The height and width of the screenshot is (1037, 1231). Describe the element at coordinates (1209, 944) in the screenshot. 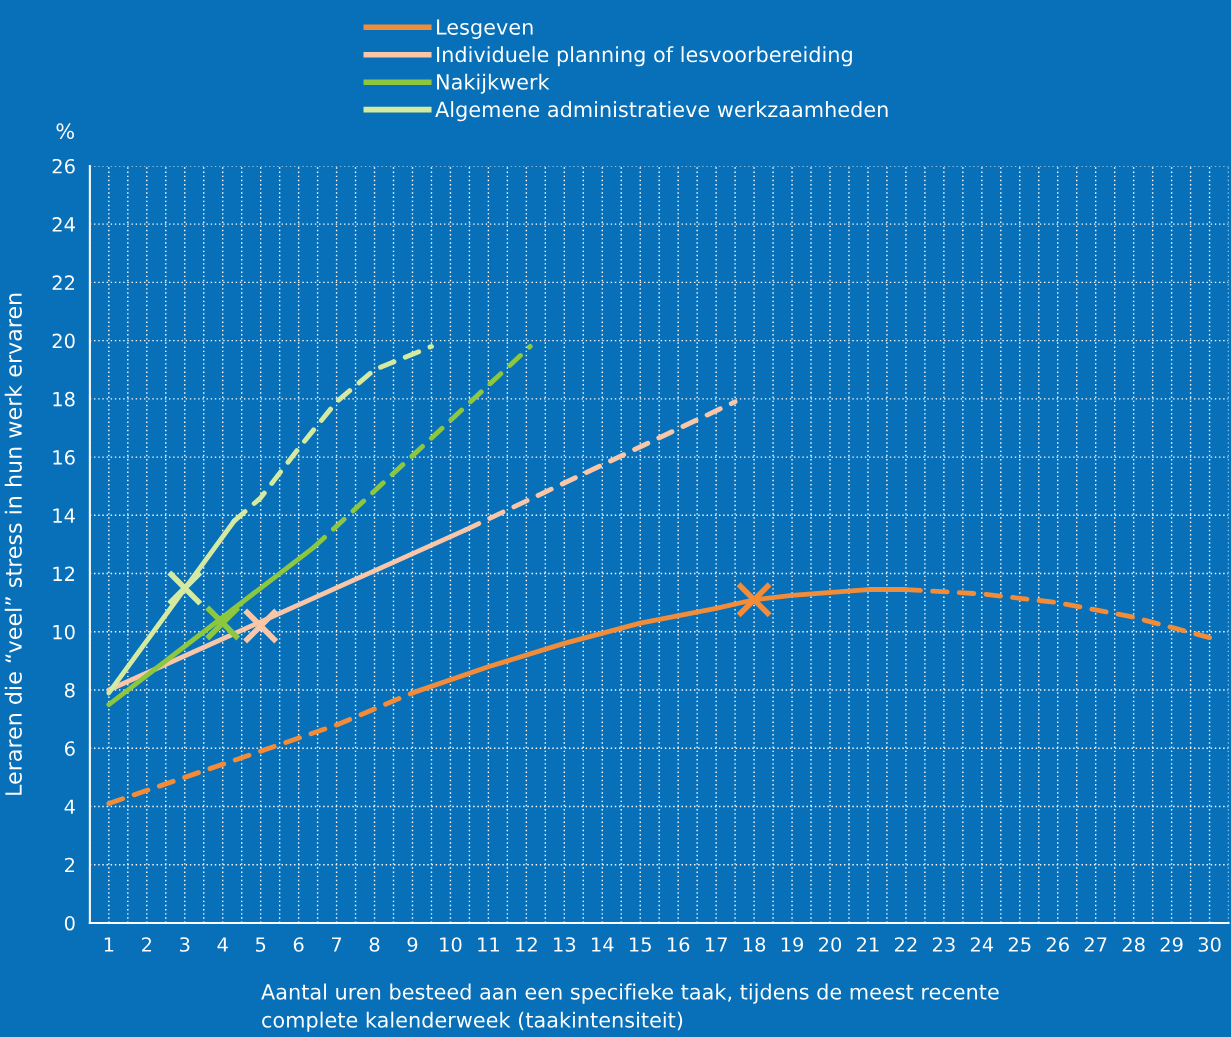

I see `x-tick-label: 30` at that location.